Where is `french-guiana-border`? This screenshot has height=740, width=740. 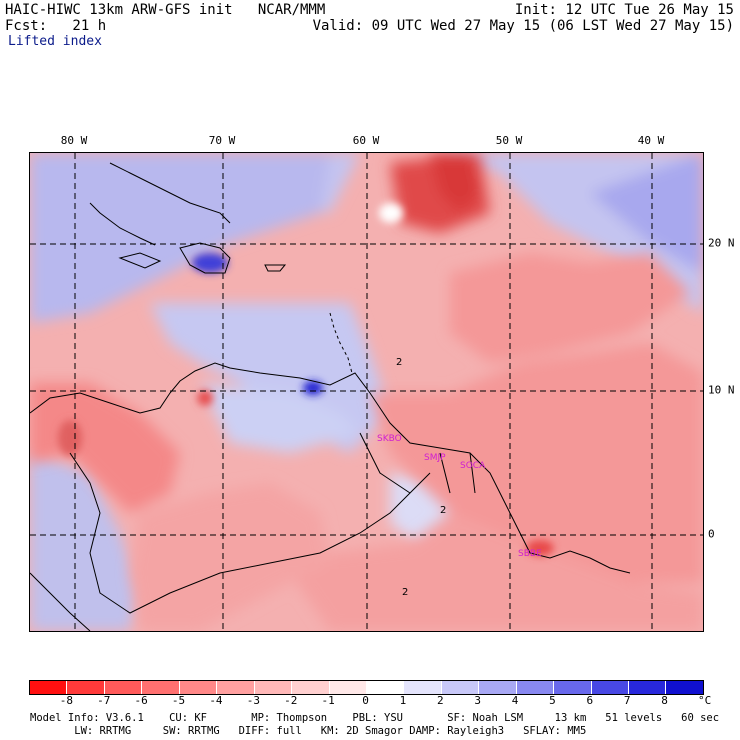
french-guiana-border is located at coordinates (472, 473).